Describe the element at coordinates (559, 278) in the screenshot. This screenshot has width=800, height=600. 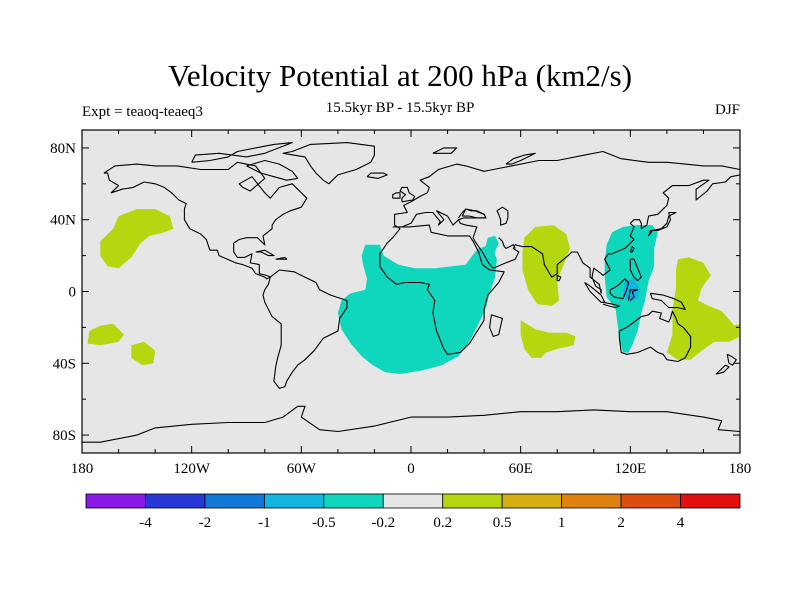
I see `coastline-sri-lanka` at that location.